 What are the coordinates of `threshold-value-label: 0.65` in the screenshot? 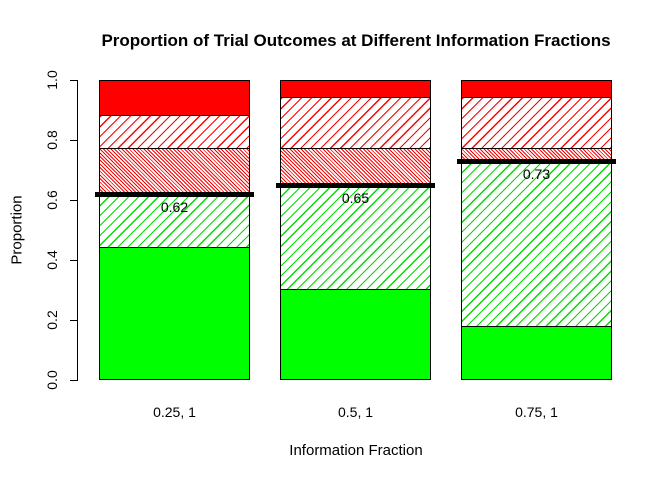 It's located at (355, 198).